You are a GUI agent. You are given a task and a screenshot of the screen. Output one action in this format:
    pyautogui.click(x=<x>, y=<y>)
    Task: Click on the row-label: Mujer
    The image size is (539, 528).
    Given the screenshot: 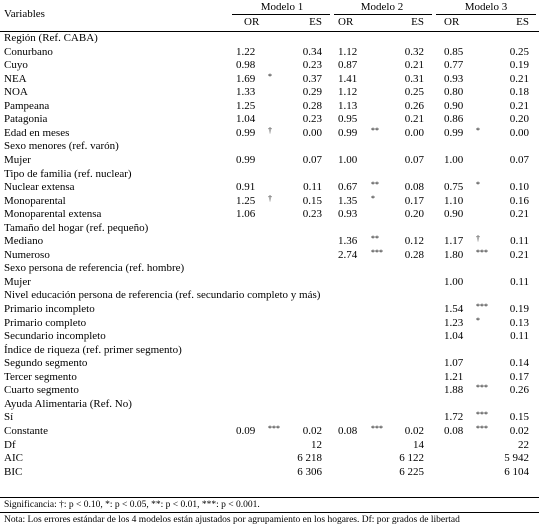 What is the action you would take?
    pyautogui.click(x=17, y=160)
    